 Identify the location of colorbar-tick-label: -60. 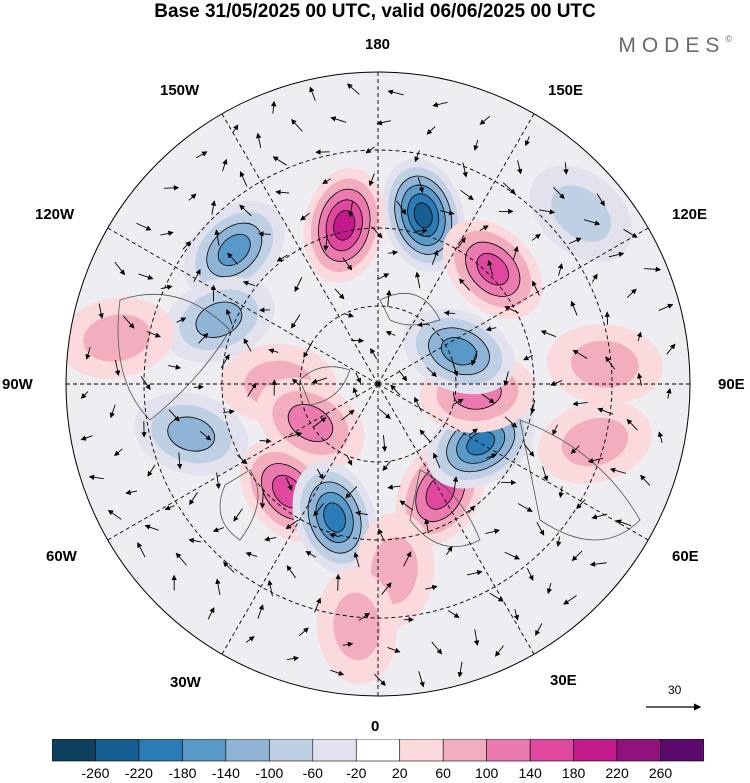
(312, 773).